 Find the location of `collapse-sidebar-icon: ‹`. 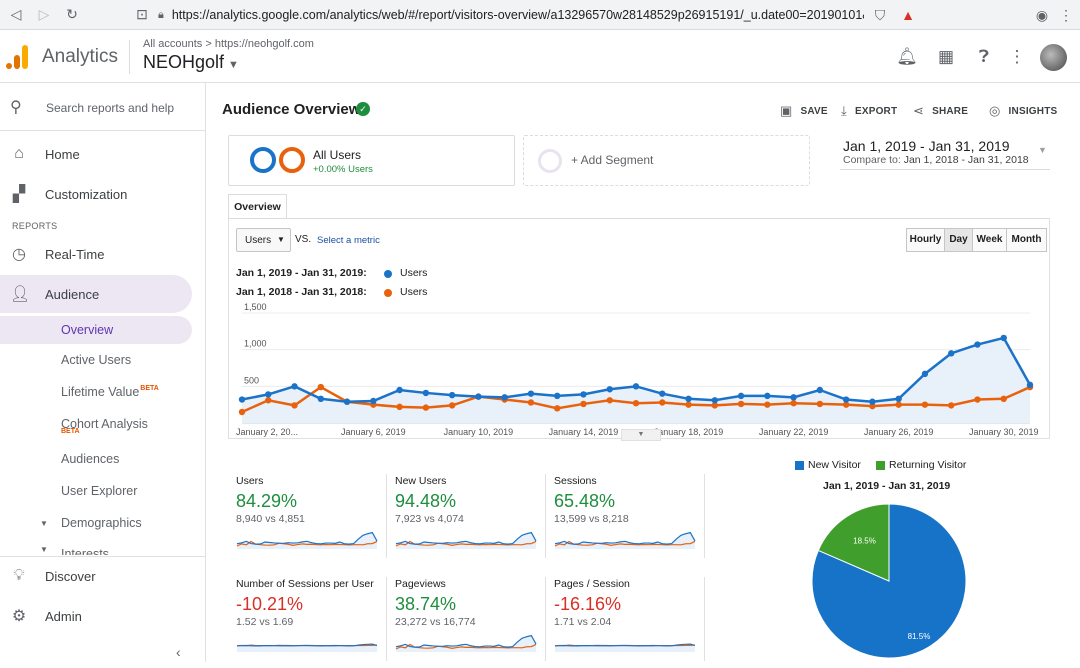

collapse-sidebar-icon: ‹ is located at coordinates (178, 652).